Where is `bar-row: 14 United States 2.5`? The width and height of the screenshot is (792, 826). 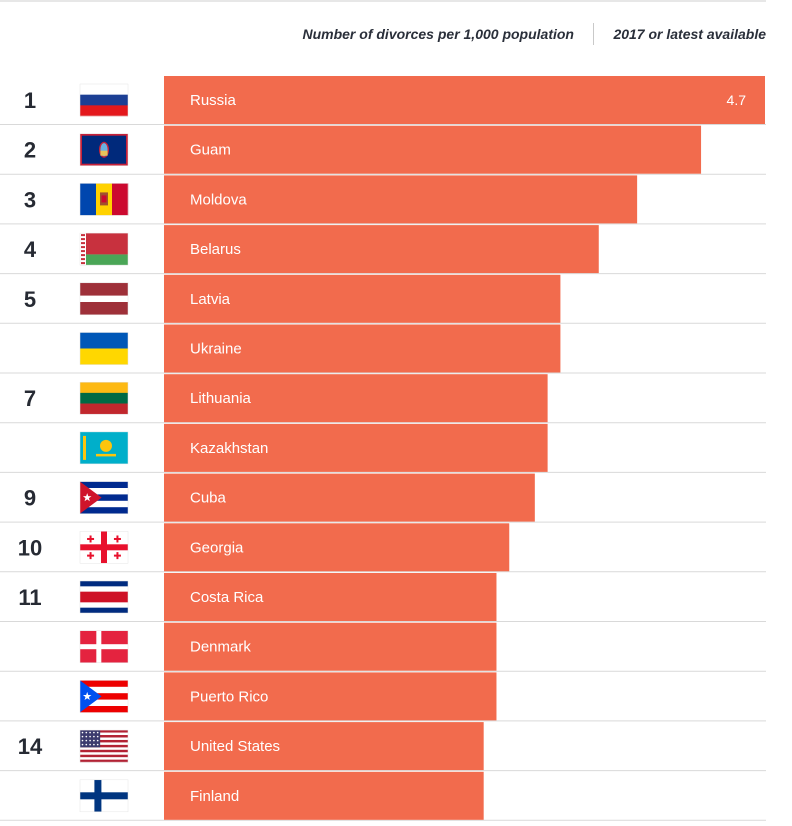 bar-row: 14 United States 2.5 is located at coordinates (383, 747).